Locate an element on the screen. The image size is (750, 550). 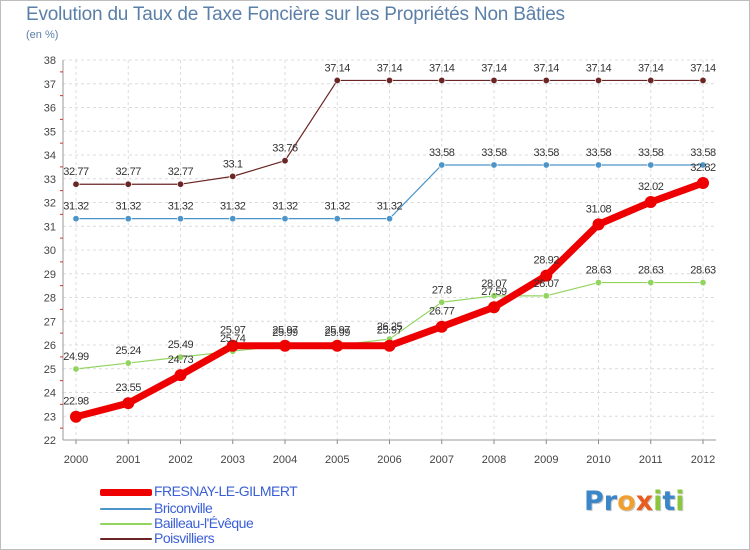
x-tick-label: 2011 is located at coordinates (651, 460).